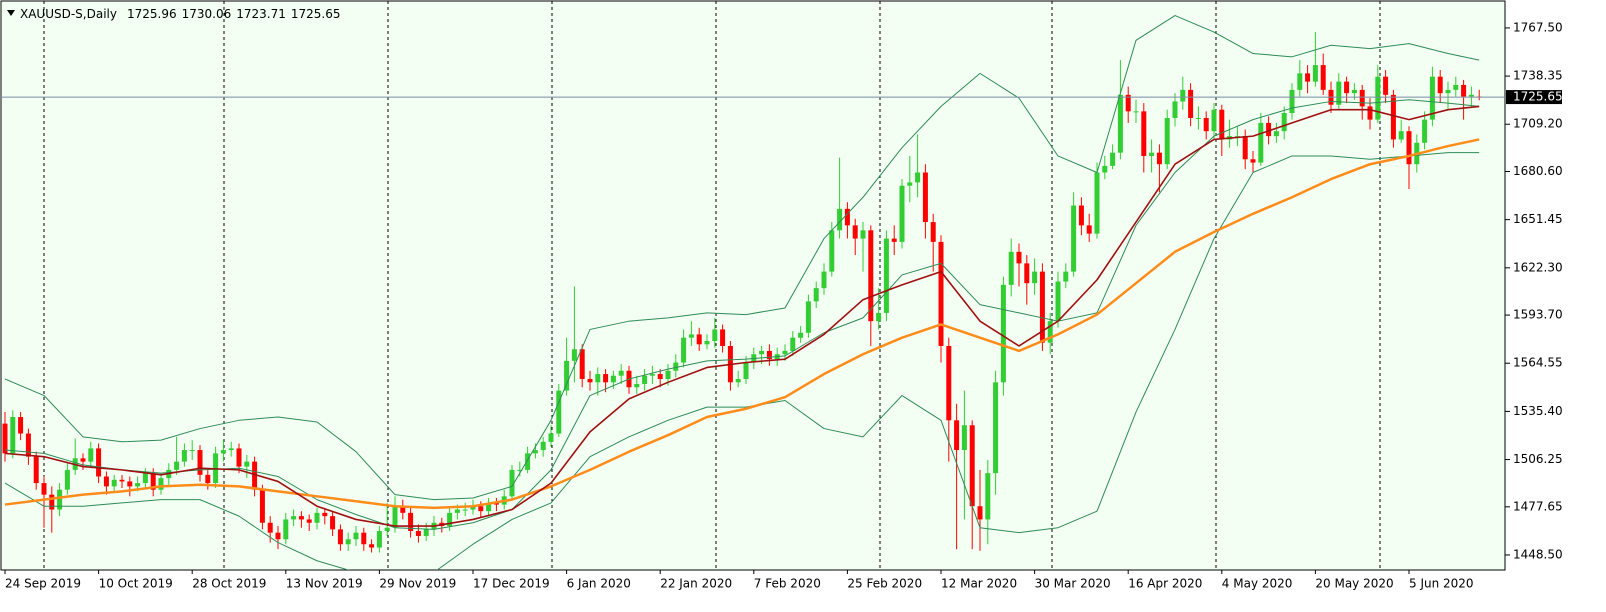 The image size is (1606, 612). I want to click on x-tick-label: 25 Feb 2020, so click(884, 584).